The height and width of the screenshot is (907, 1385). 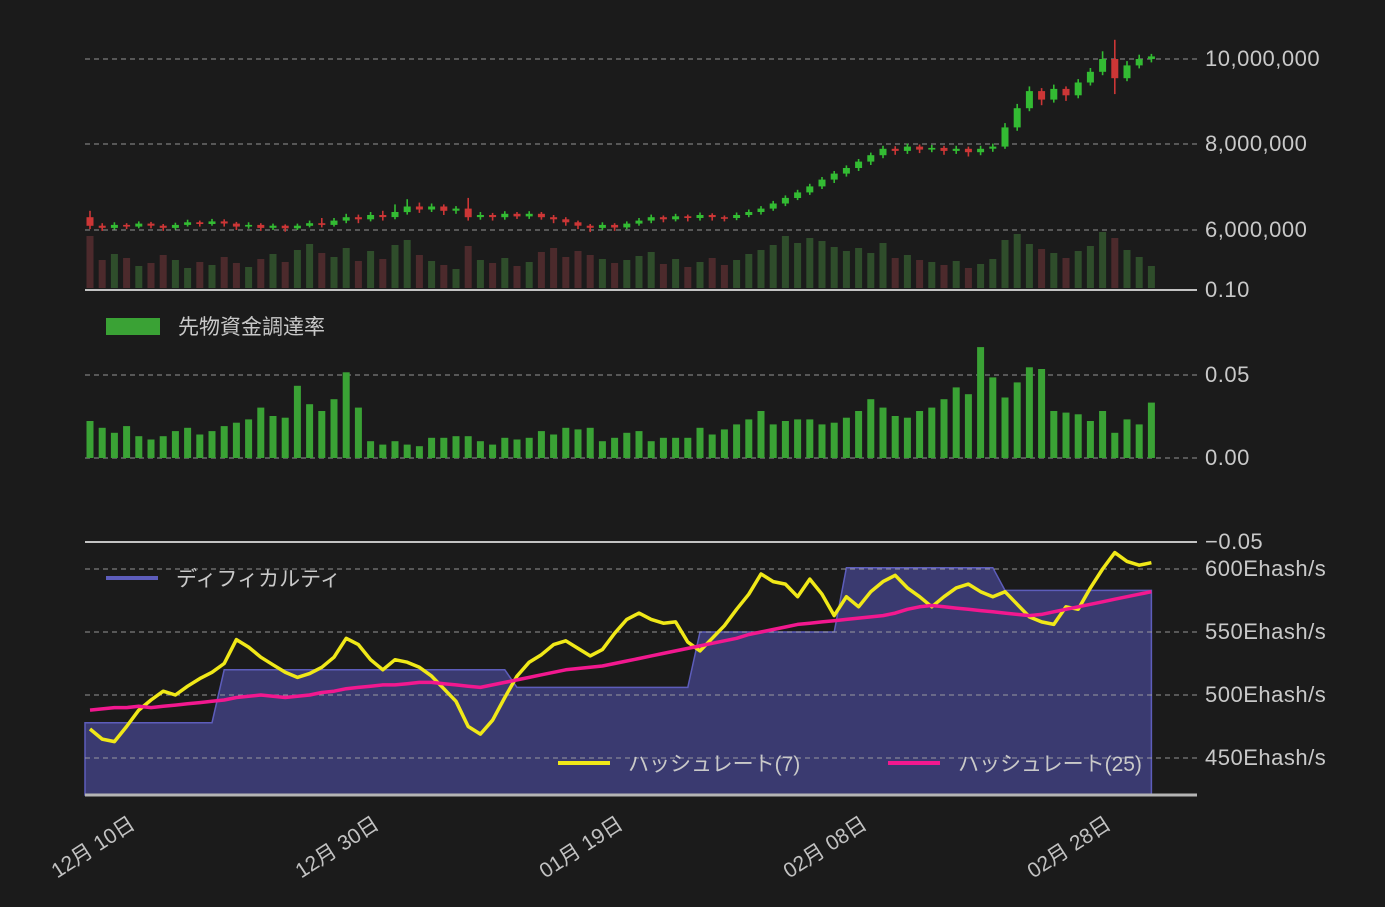 What do you see at coordinates (679, 763) in the screenshot?
I see `legend-hashrate-7: ハッシュレート(7)` at bounding box center [679, 763].